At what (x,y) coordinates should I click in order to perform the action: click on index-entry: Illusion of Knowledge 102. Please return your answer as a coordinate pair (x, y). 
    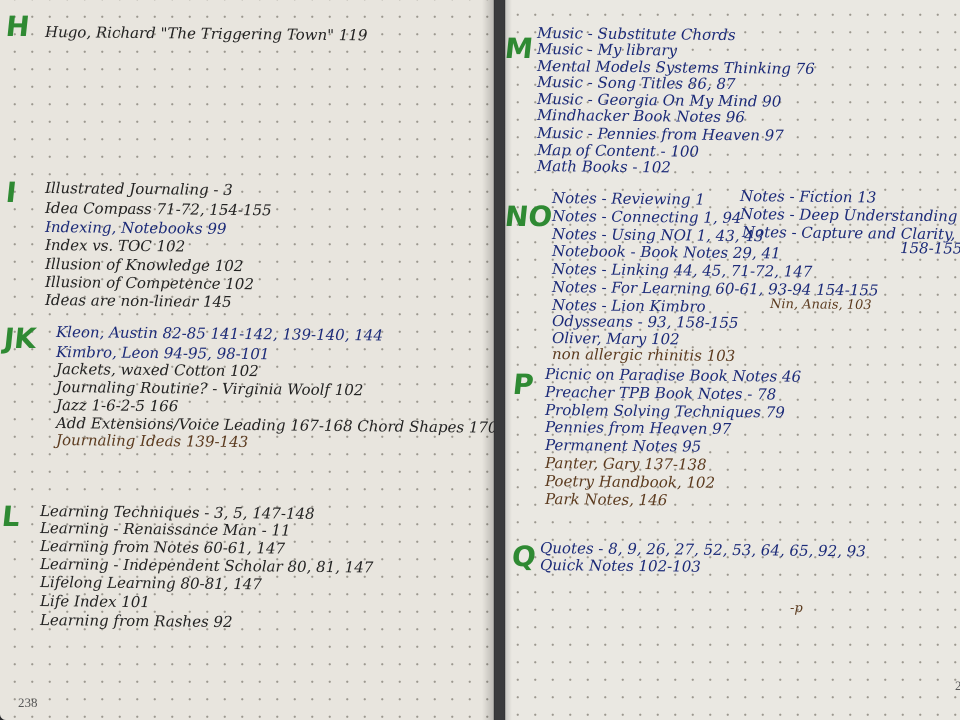
    Looking at the image, I should click on (144, 265).